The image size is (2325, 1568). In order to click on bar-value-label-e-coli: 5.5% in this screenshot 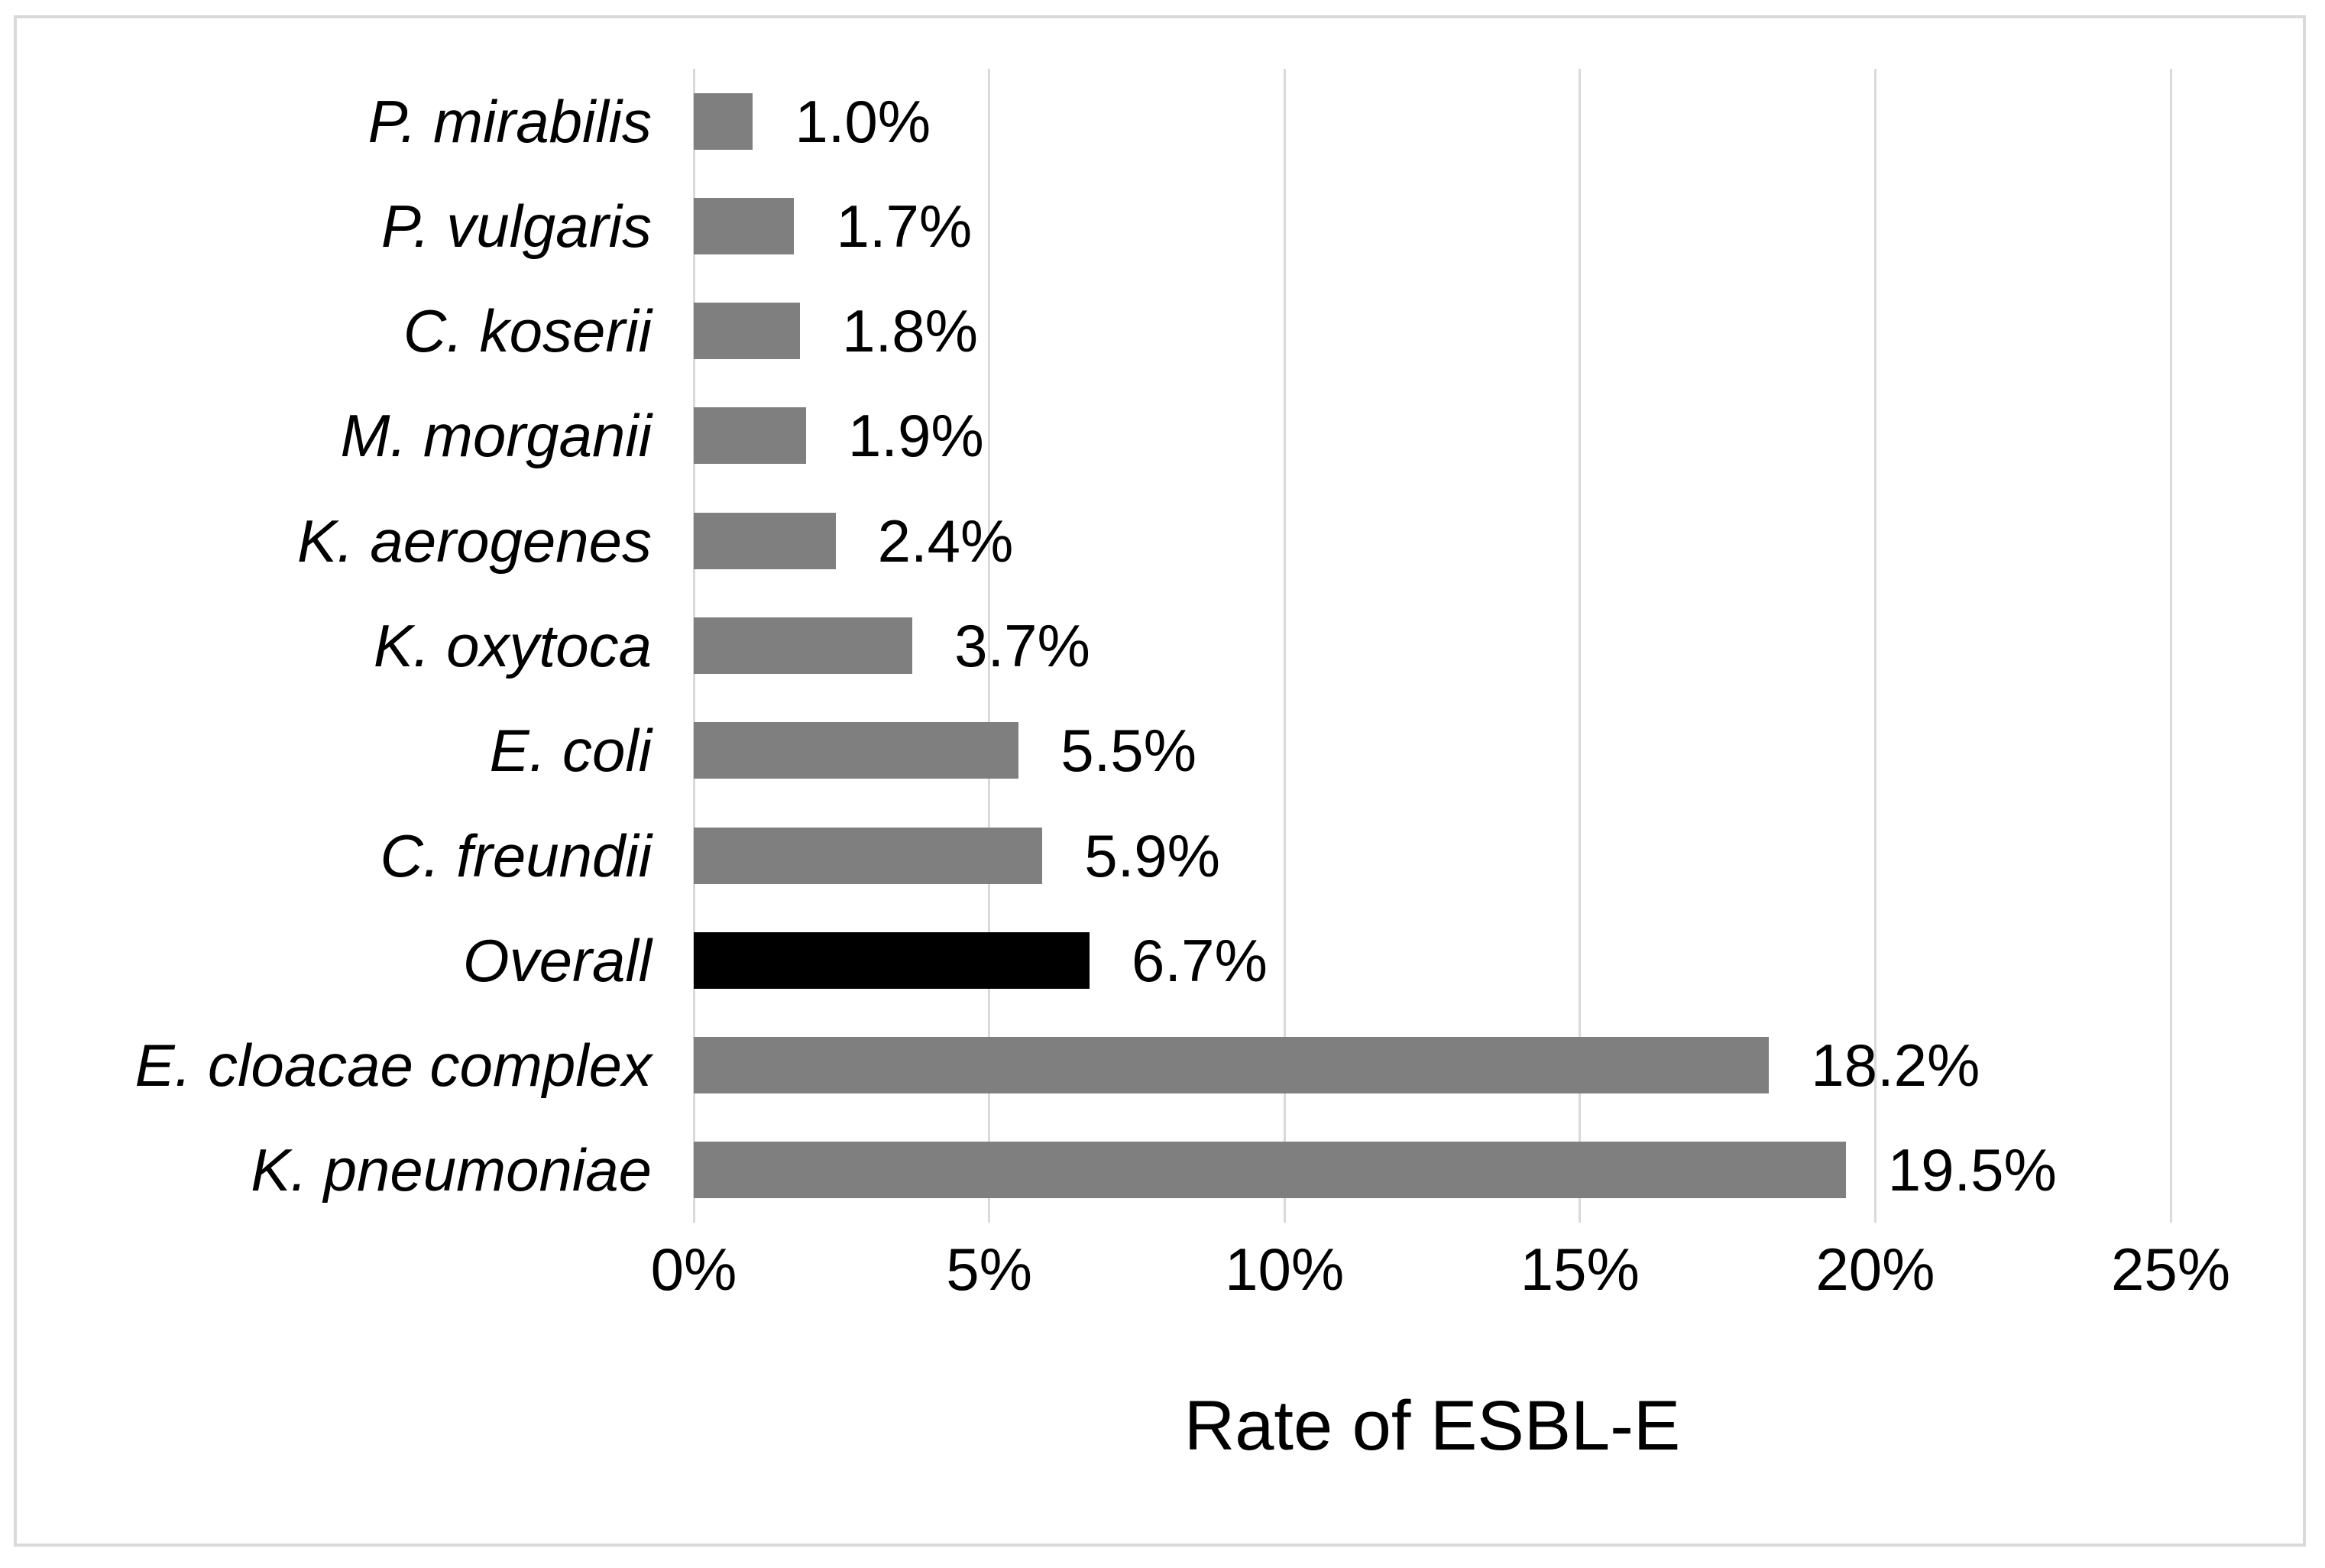, I will do `click(1128, 751)`.